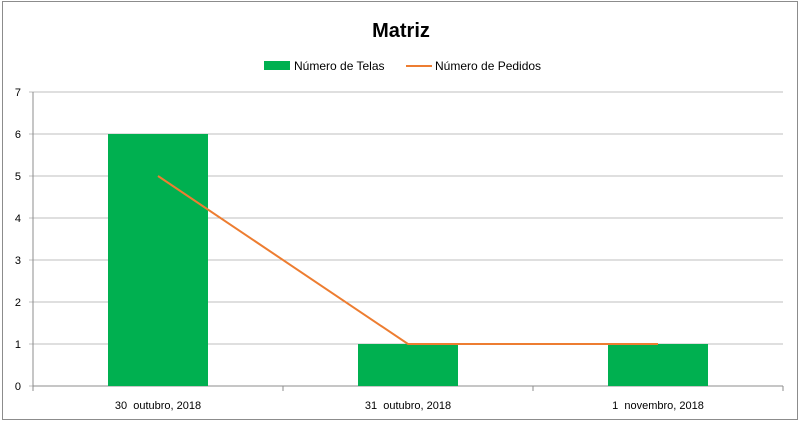 This screenshot has height=424, width=802. Describe the element at coordinates (158, 406) in the screenshot. I see `x-category-label: 30 outubro, 2018` at that location.